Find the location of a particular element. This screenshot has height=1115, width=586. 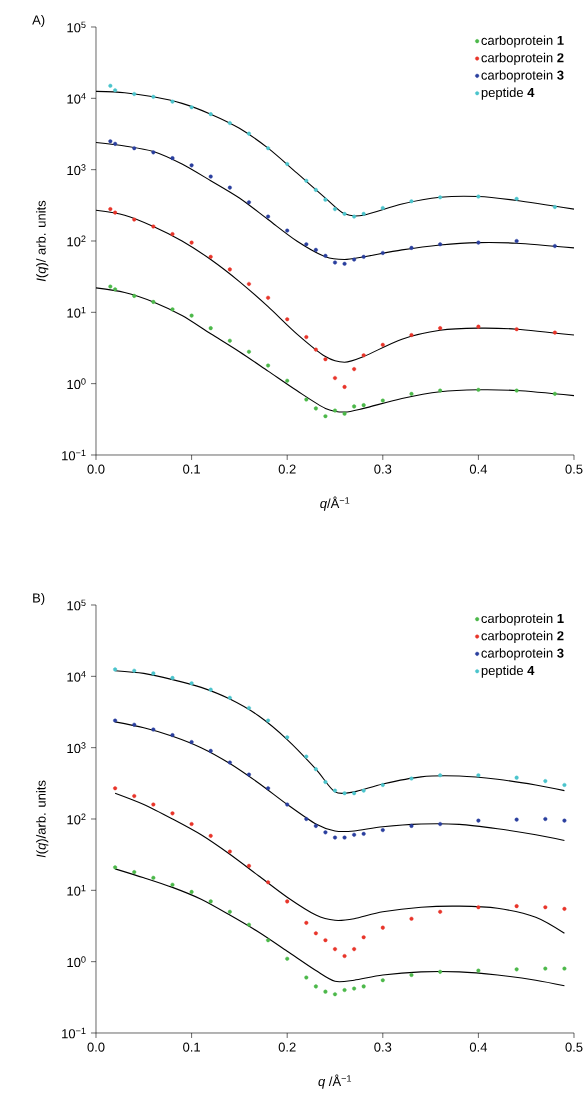

chart-title: A) is located at coordinates (38, 21).